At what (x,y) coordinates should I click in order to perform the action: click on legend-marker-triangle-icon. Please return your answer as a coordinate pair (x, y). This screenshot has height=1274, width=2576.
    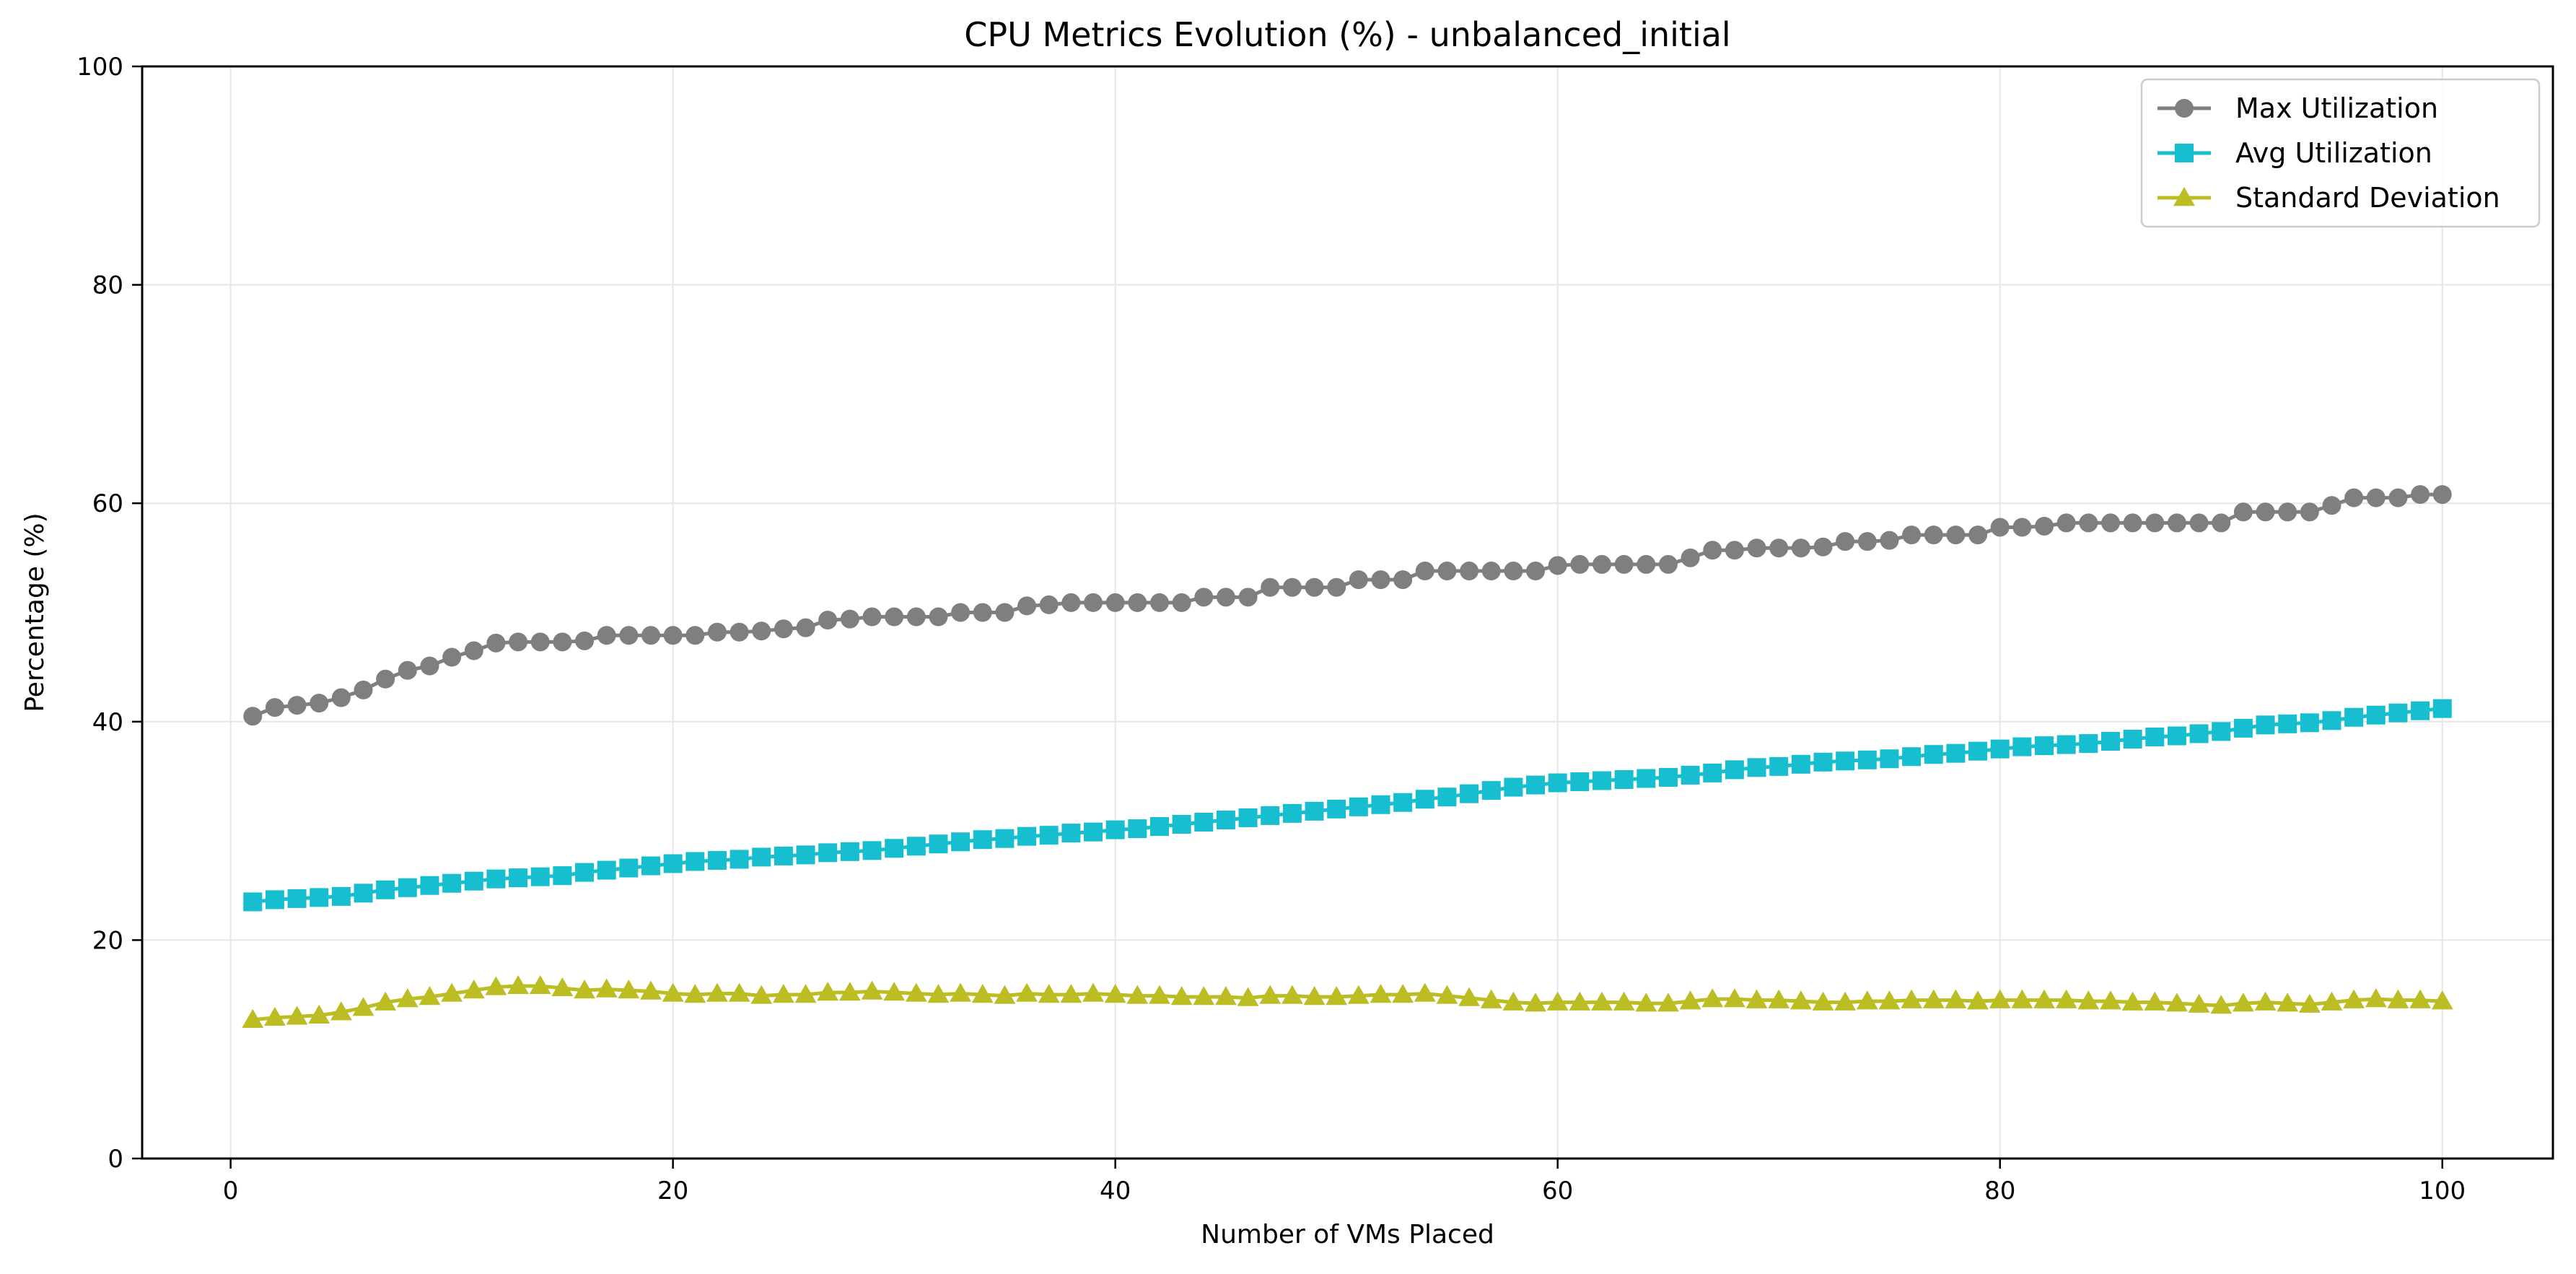
    Looking at the image, I should click on (2184, 197).